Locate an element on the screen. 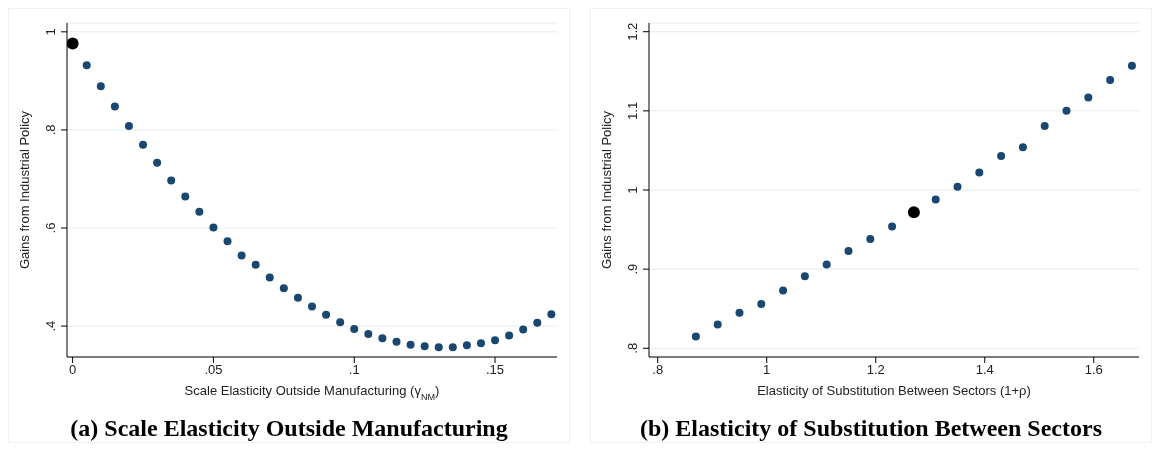 Image resolution: width=1161 pixels, height=467 pixels. x-tick-label: 1.6 is located at coordinates (1093, 370).